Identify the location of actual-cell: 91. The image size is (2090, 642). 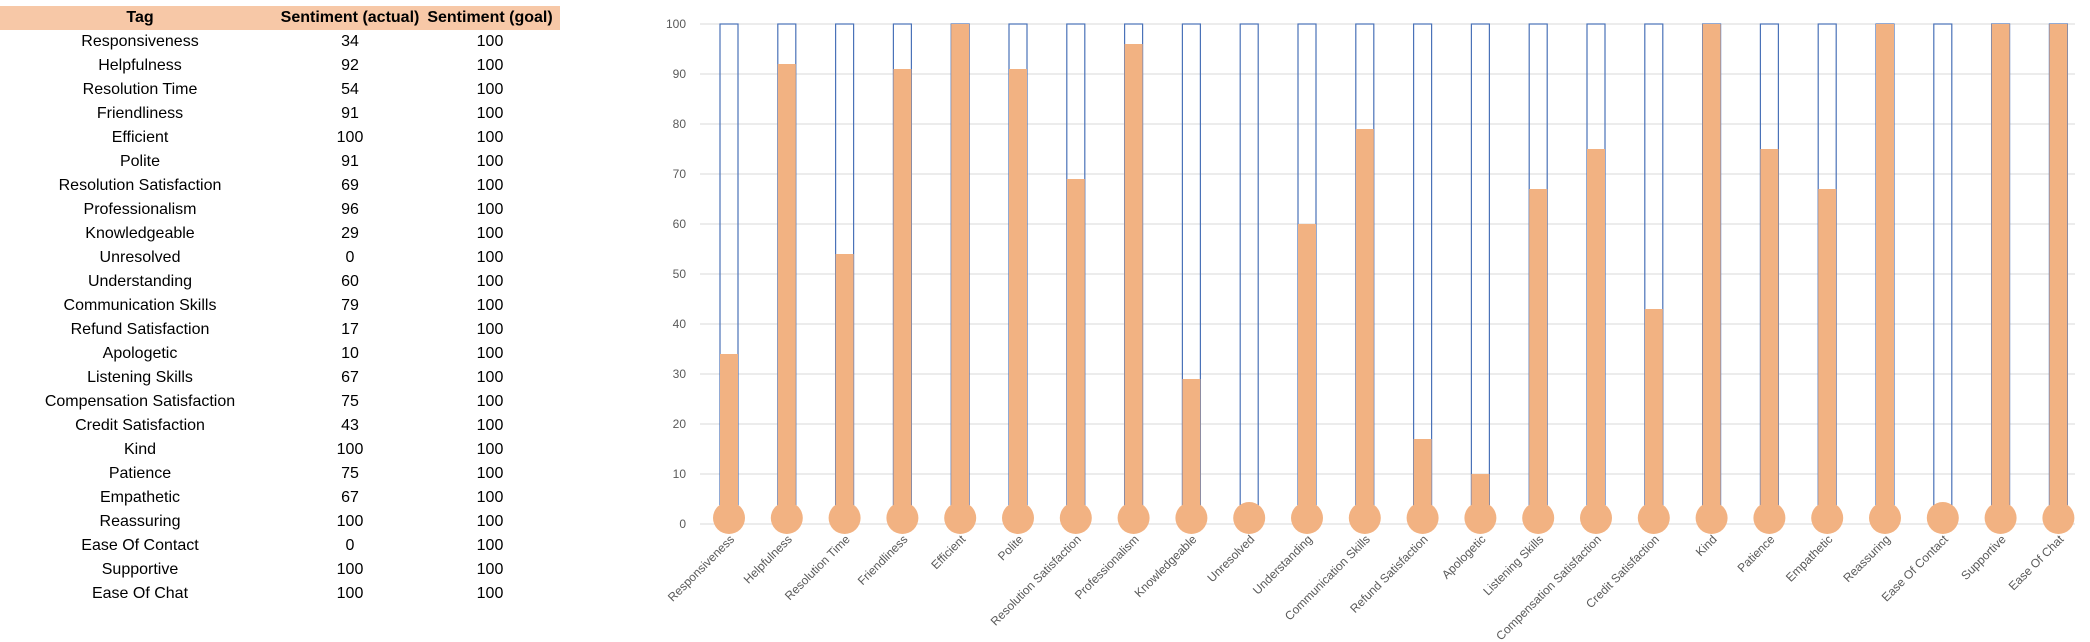
(350, 113).